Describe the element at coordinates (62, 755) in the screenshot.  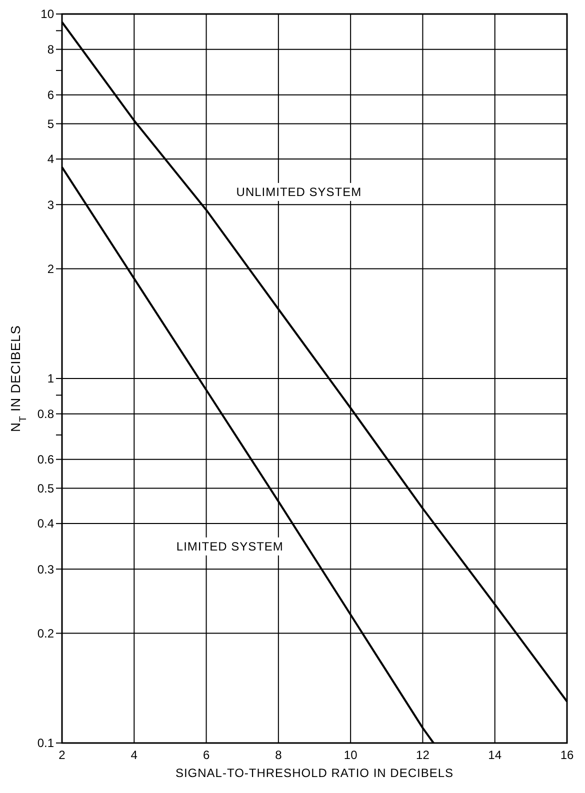
I see `x-tick-label: 2` at that location.